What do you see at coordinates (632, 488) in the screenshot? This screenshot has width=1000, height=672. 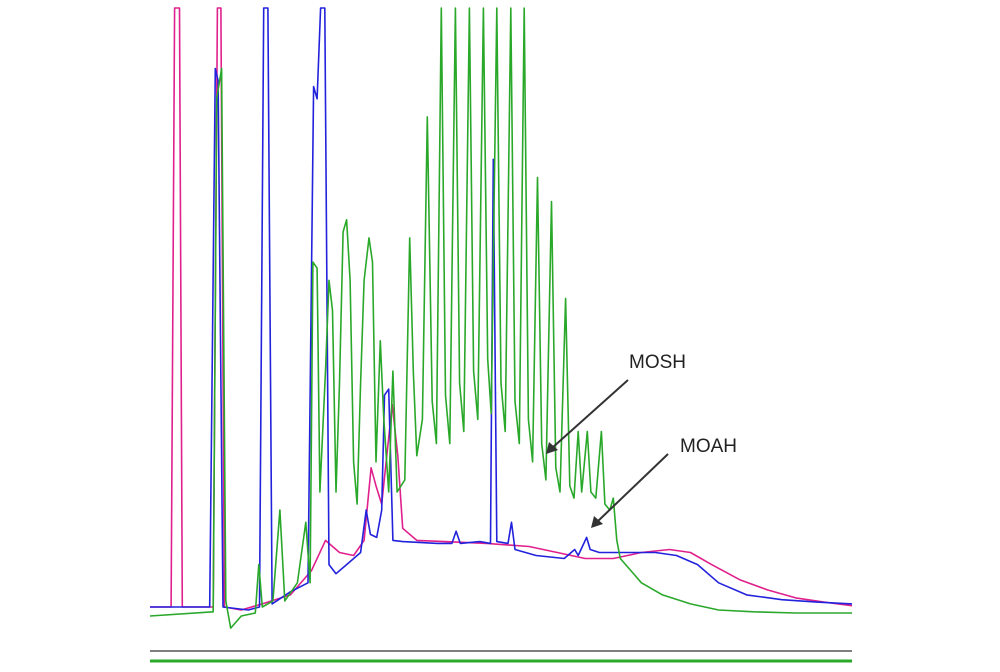 I see `annotation-arrow-moah` at bounding box center [632, 488].